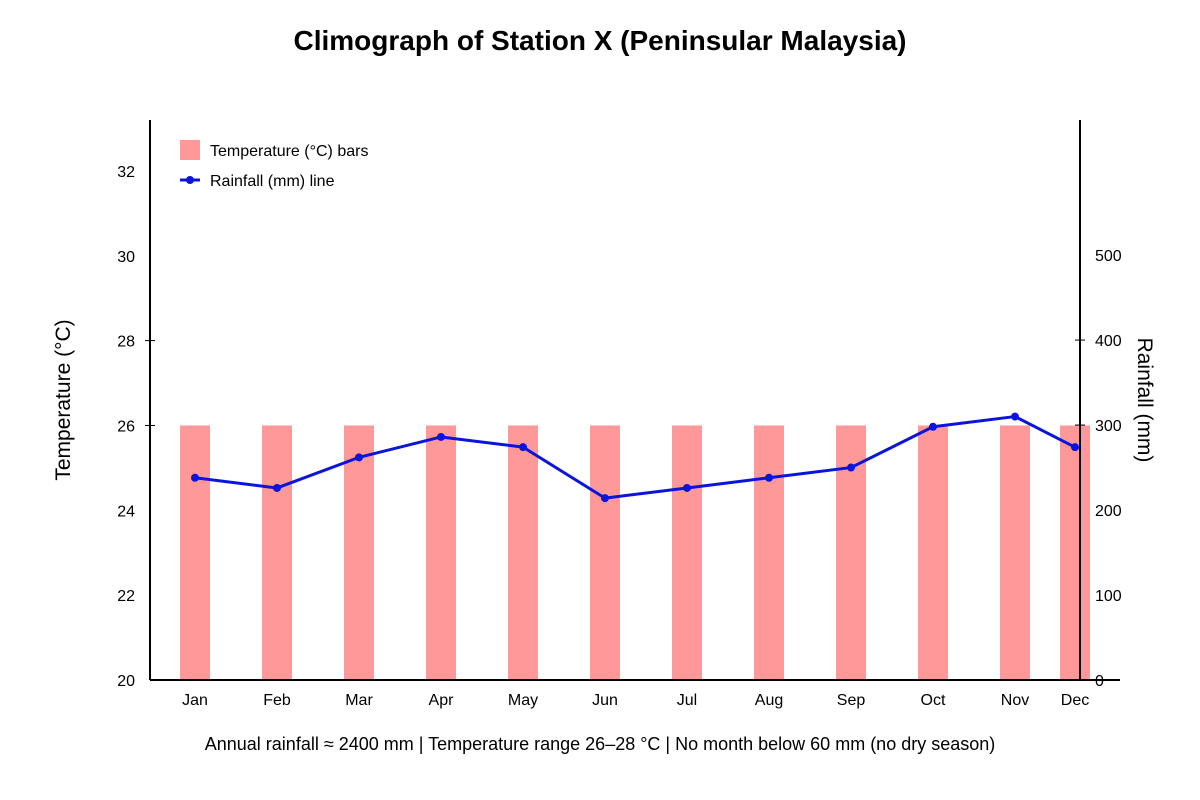 This screenshot has height=800, width=1200. What do you see at coordinates (441, 436) in the screenshot?
I see `rainfall-point-apr` at bounding box center [441, 436].